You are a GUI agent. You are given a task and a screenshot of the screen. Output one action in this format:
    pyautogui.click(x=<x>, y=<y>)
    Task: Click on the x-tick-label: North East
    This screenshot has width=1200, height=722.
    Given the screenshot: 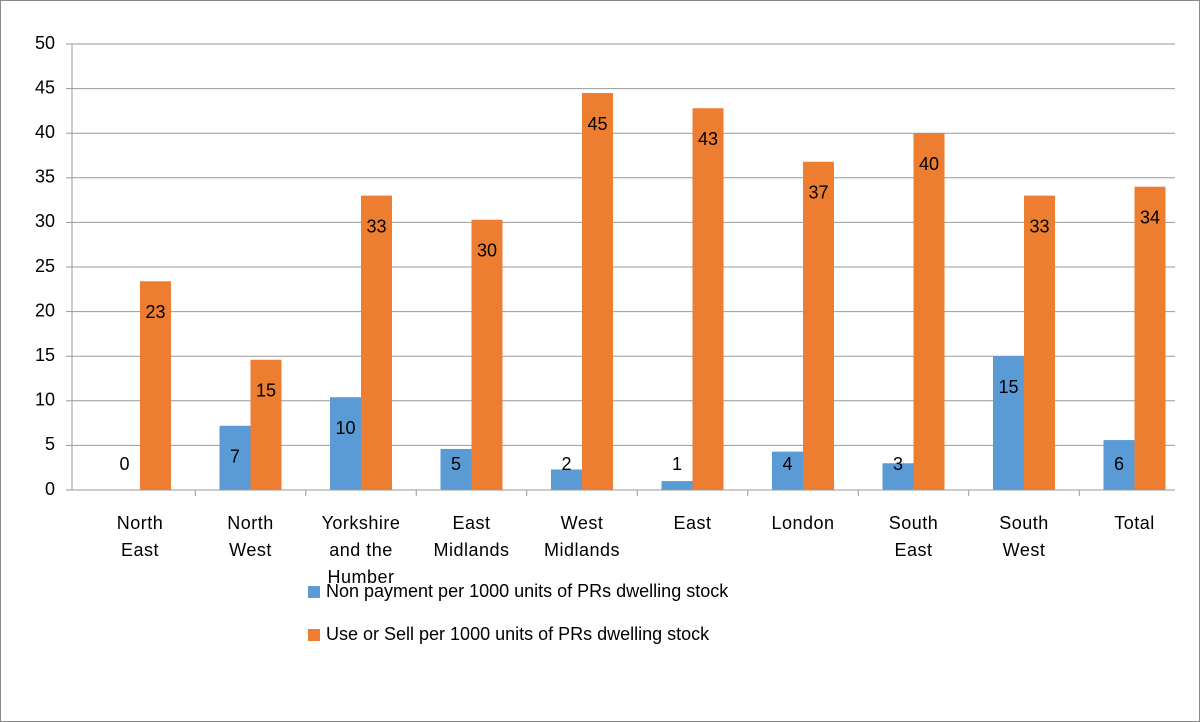 What is the action you would take?
    pyautogui.click(x=140, y=536)
    